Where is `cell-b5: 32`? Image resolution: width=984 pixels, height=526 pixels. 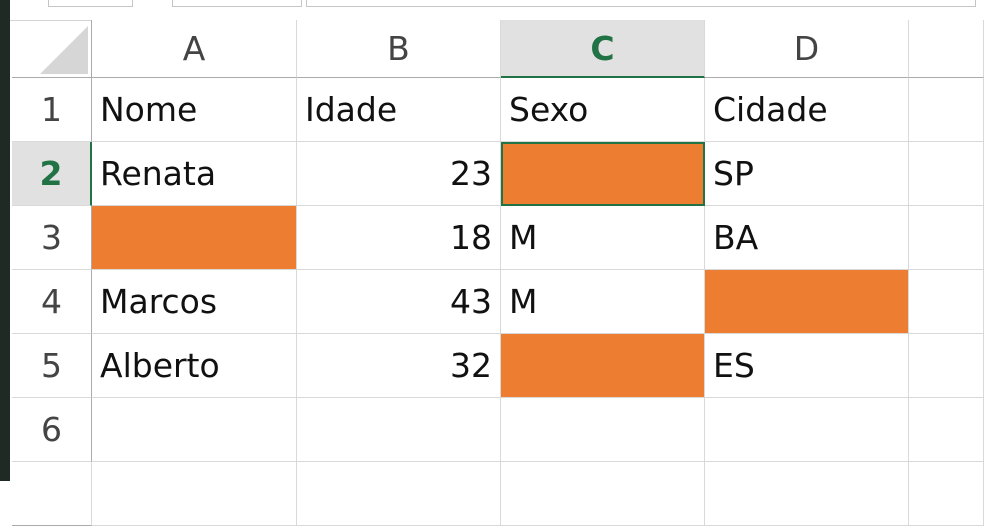
cell-b5: 32 is located at coordinates (399, 366).